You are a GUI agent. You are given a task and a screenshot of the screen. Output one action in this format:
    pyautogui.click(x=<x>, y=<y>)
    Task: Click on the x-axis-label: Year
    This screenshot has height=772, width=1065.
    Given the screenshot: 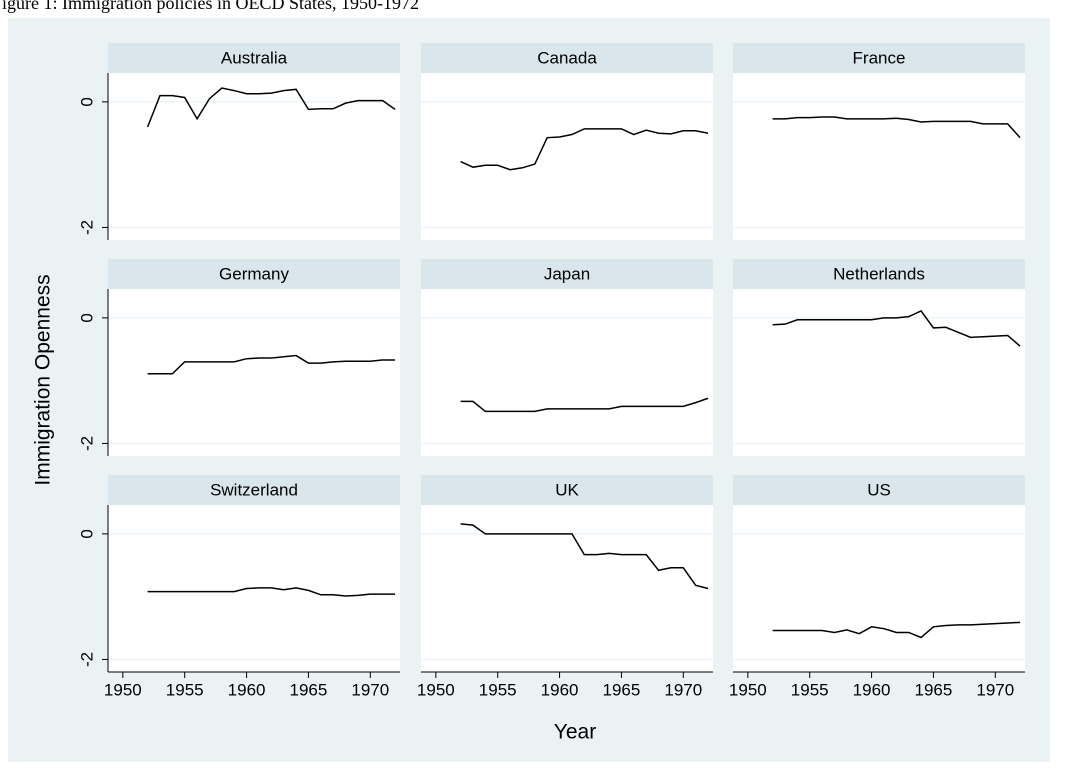 What is the action you would take?
    pyautogui.click(x=575, y=732)
    